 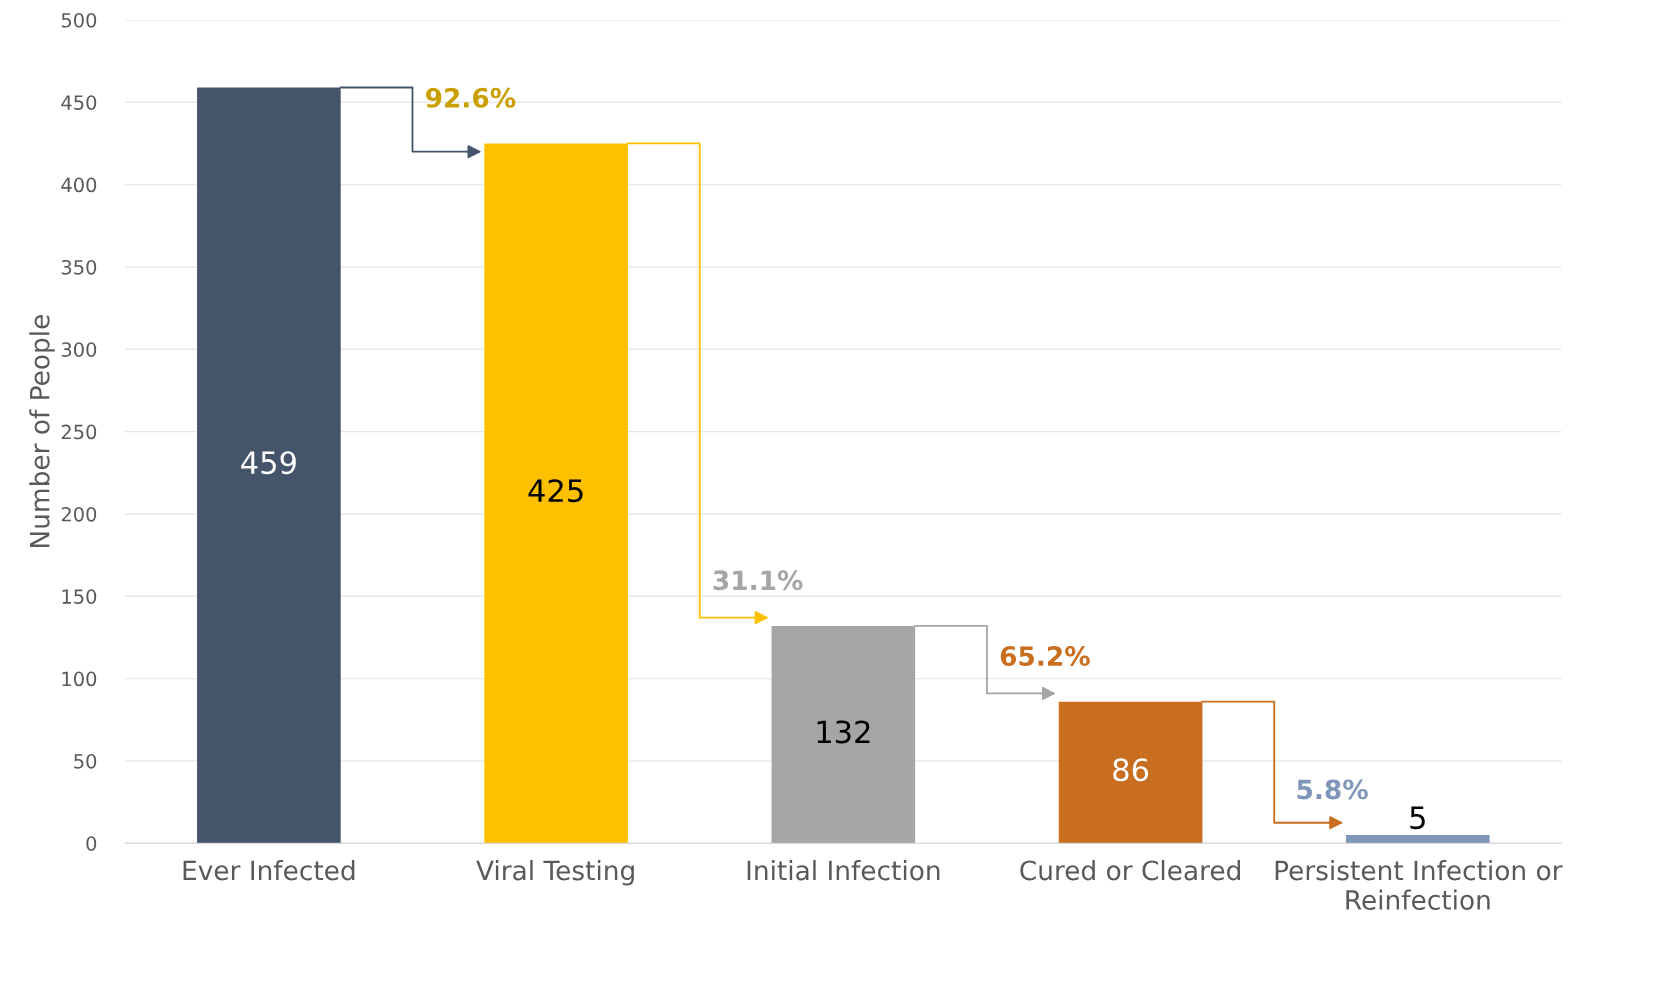 I want to click on data-label: 86, so click(x=1131, y=770).